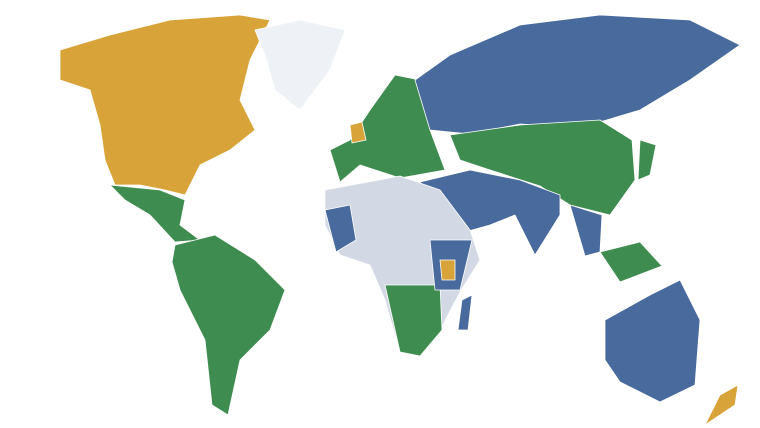 This screenshot has height=428, width=760. Describe the element at coordinates (721, 405) in the screenshot. I see `region-new-zealand` at that location.